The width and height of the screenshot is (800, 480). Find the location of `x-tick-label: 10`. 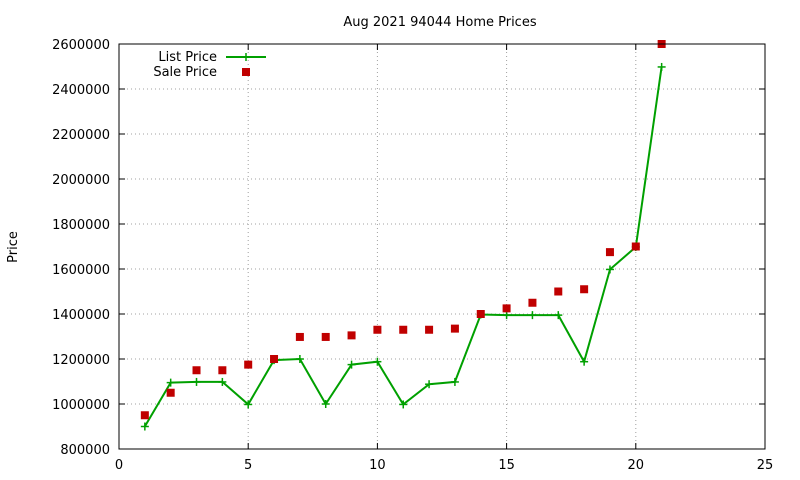

x-tick-label: 10 is located at coordinates (377, 465).